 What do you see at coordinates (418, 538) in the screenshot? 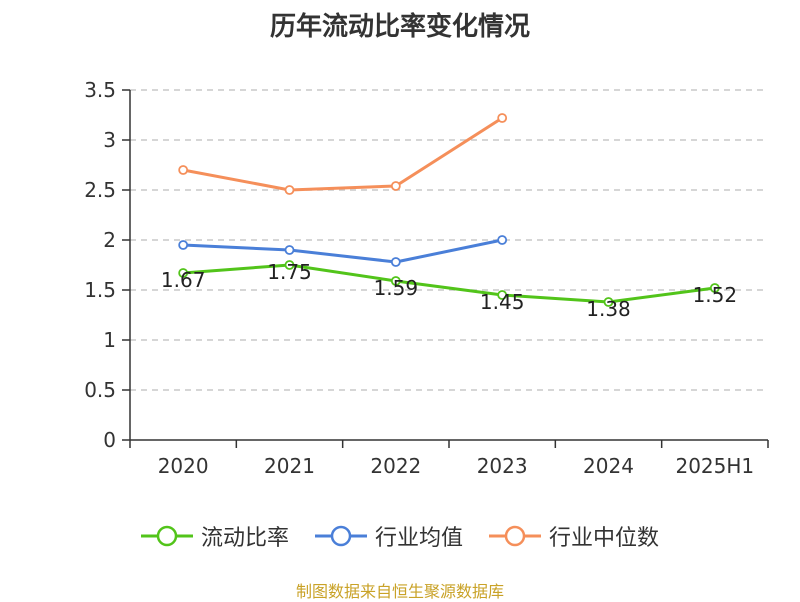
I see `legend-label: 行业均值` at bounding box center [418, 538].